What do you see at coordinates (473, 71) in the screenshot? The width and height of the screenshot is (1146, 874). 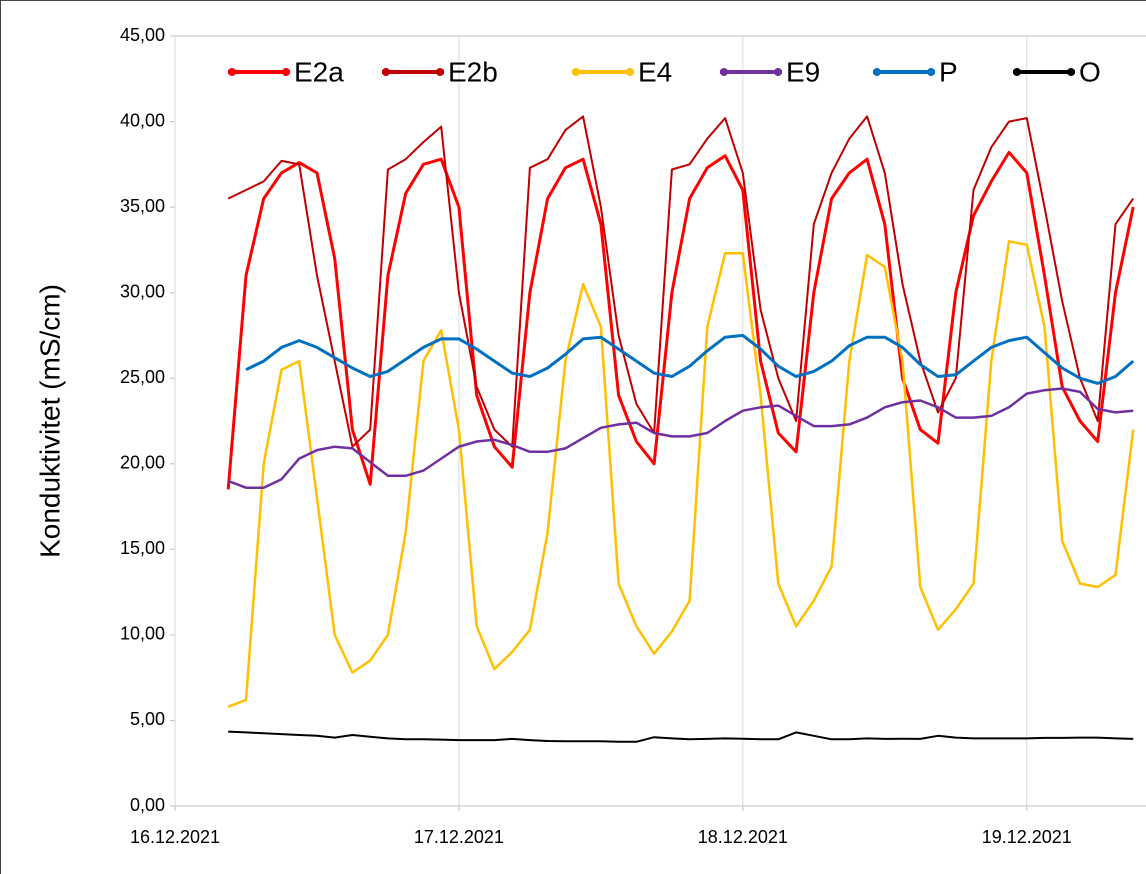 I see `legend-label: E2b` at bounding box center [473, 71].